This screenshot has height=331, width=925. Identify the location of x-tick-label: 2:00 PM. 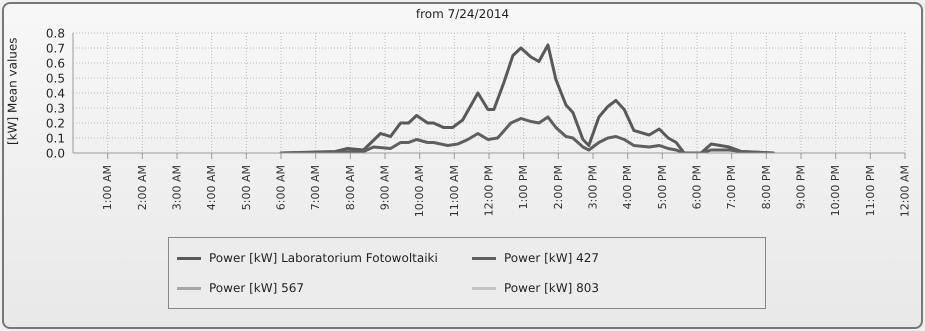
(558, 187).